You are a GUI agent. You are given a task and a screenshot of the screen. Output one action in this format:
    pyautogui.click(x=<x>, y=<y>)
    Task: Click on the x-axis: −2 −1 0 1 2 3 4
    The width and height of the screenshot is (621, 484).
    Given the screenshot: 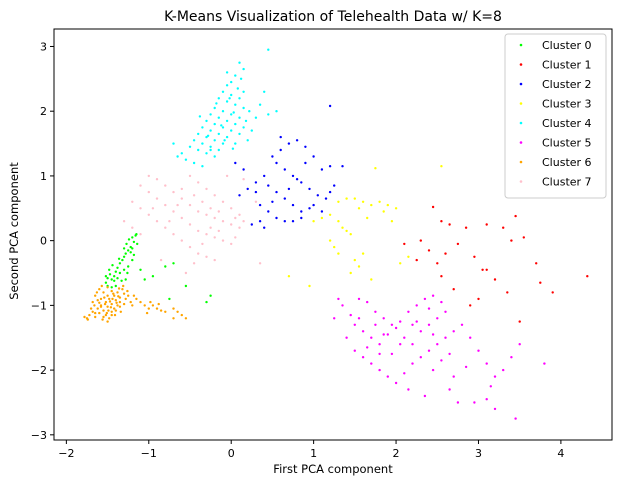 What is the action you would take?
    pyautogui.click(x=311, y=450)
    